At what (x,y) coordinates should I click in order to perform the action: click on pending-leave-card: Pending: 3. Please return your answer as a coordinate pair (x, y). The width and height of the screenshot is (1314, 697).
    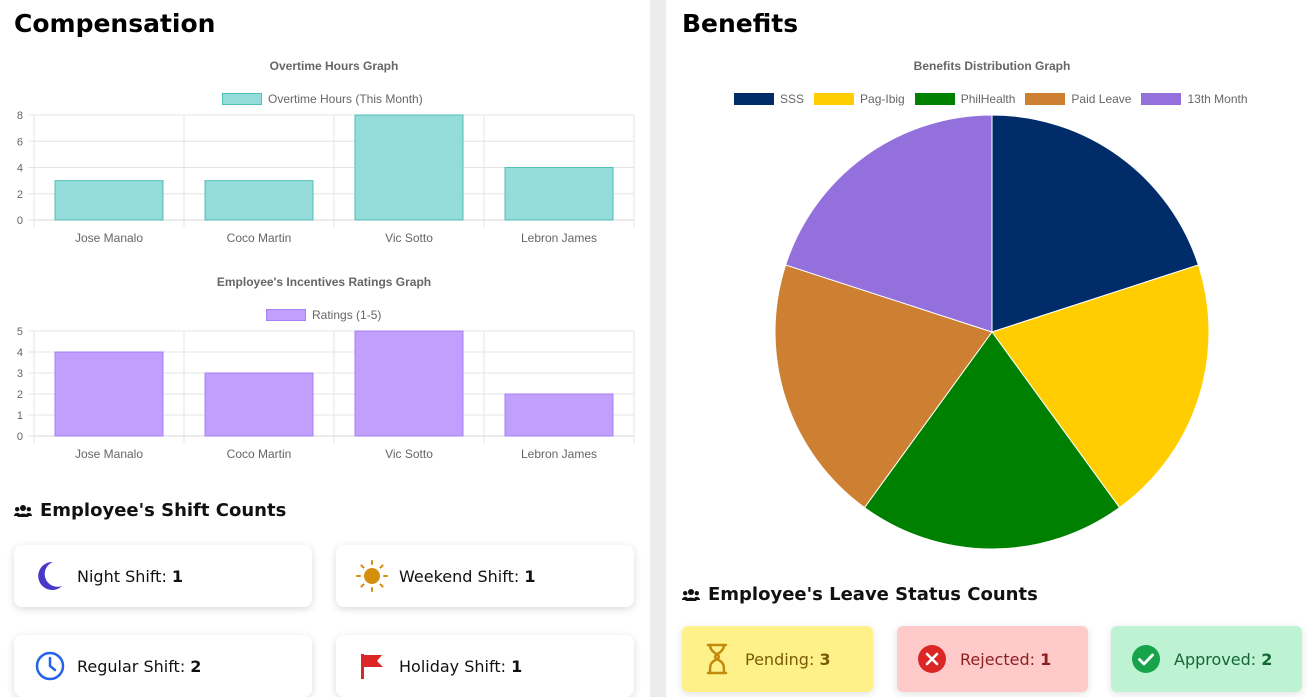
    Looking at the image, I should click on (777, 659).